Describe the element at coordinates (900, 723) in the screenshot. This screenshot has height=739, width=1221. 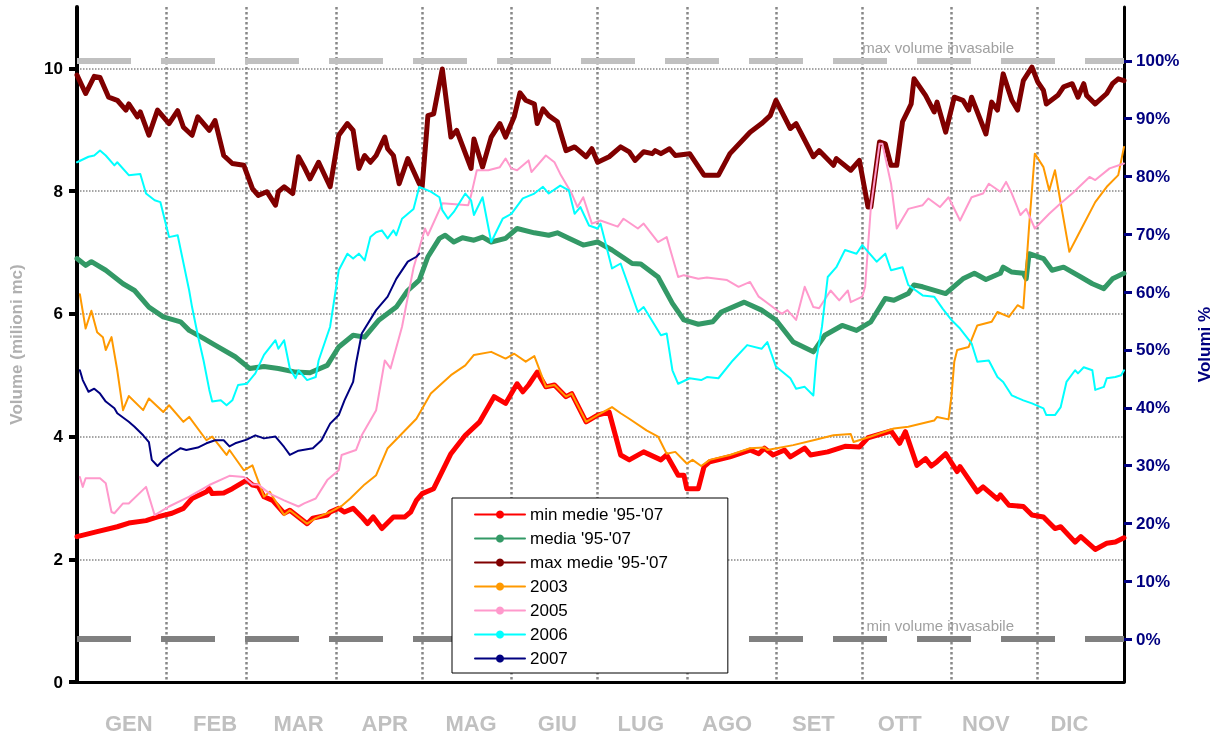
I see `x-tick-label: OTT` at that location.